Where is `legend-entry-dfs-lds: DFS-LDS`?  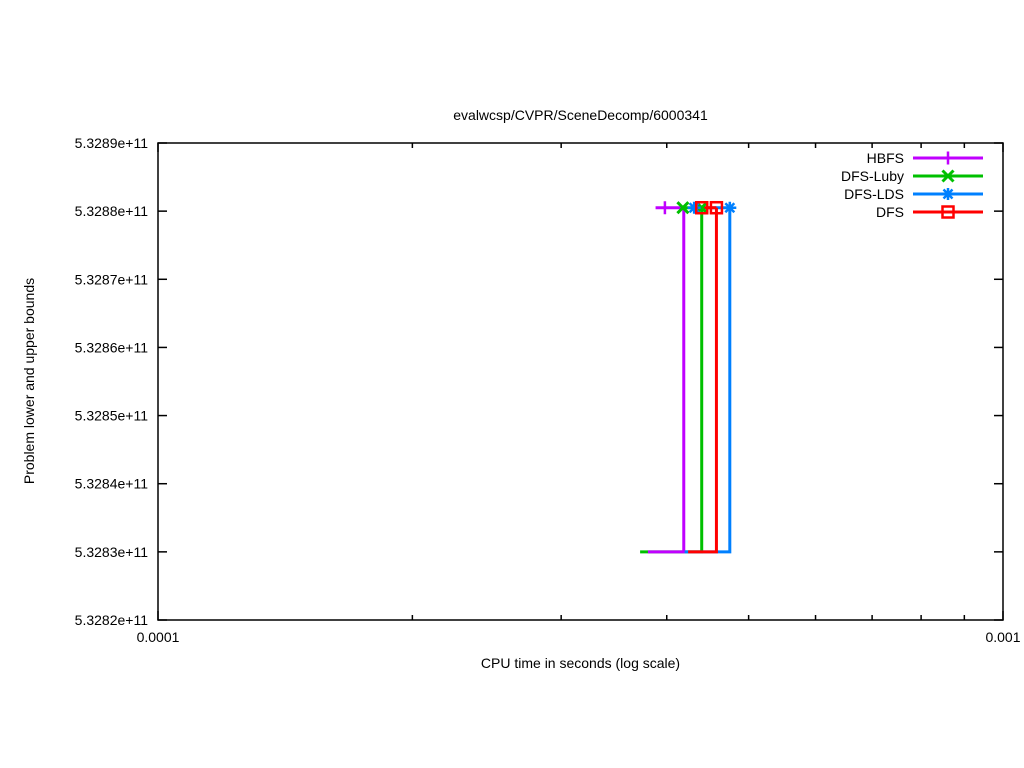
legend-entry-dfs-lds: DFS-LDS is located at coordinates (913, 194).